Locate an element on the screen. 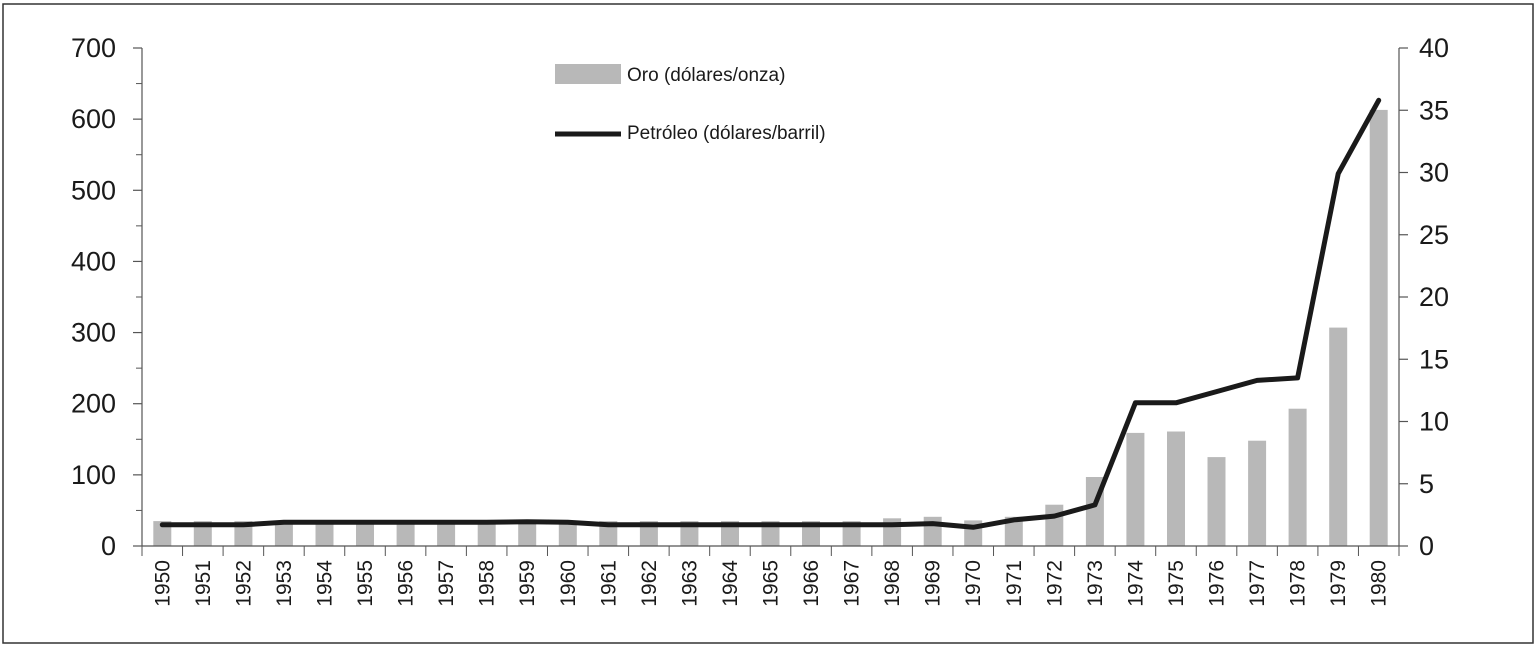 This screenshot has width=1536, height=647. x-tick-label-1975: 1975 is located at coordinates (1176, 583).